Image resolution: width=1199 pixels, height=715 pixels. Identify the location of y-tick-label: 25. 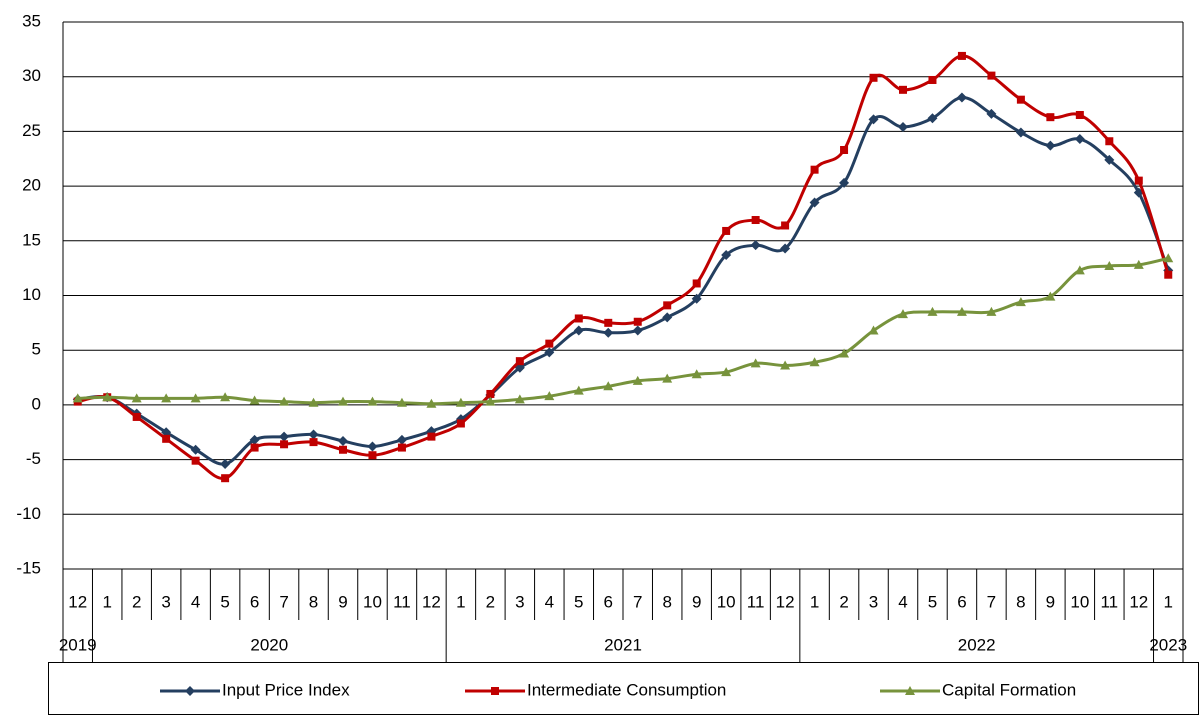
(31, 130).